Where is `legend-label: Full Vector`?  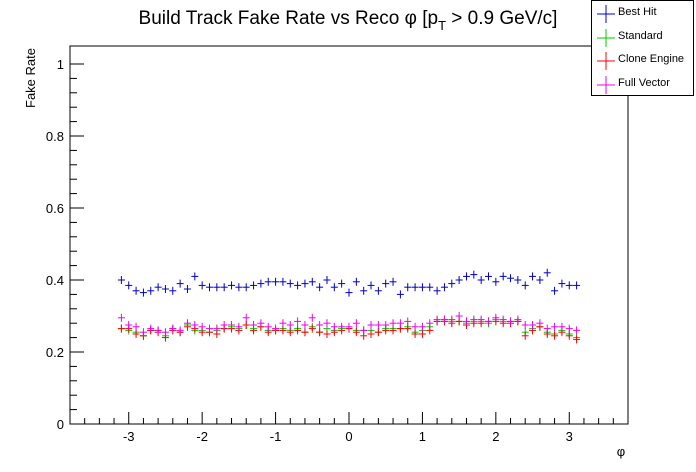
legend-label: Full Vector is located at coordinates (644, 82).